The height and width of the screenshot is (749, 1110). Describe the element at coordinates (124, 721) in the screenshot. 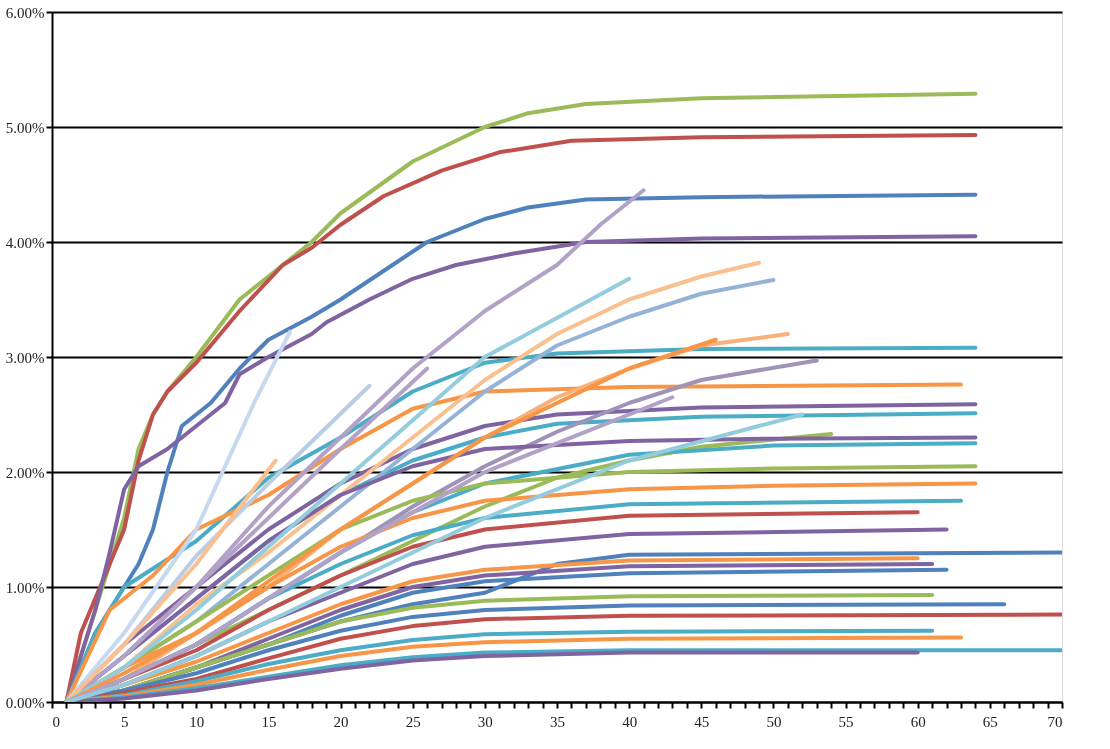

I see `x-tick-label: 5` at that location.